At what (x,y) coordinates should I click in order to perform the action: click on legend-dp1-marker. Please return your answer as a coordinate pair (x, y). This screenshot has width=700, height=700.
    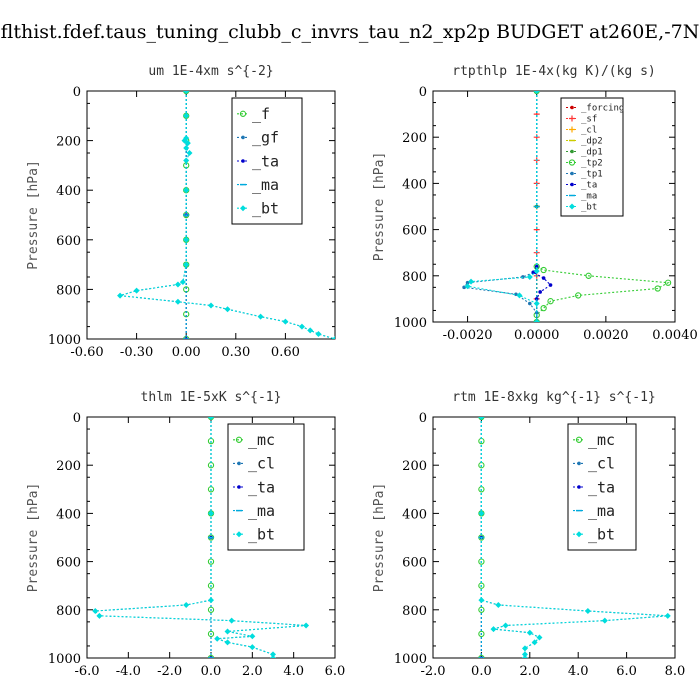
    Looking at the image, I should click on (572, 151).